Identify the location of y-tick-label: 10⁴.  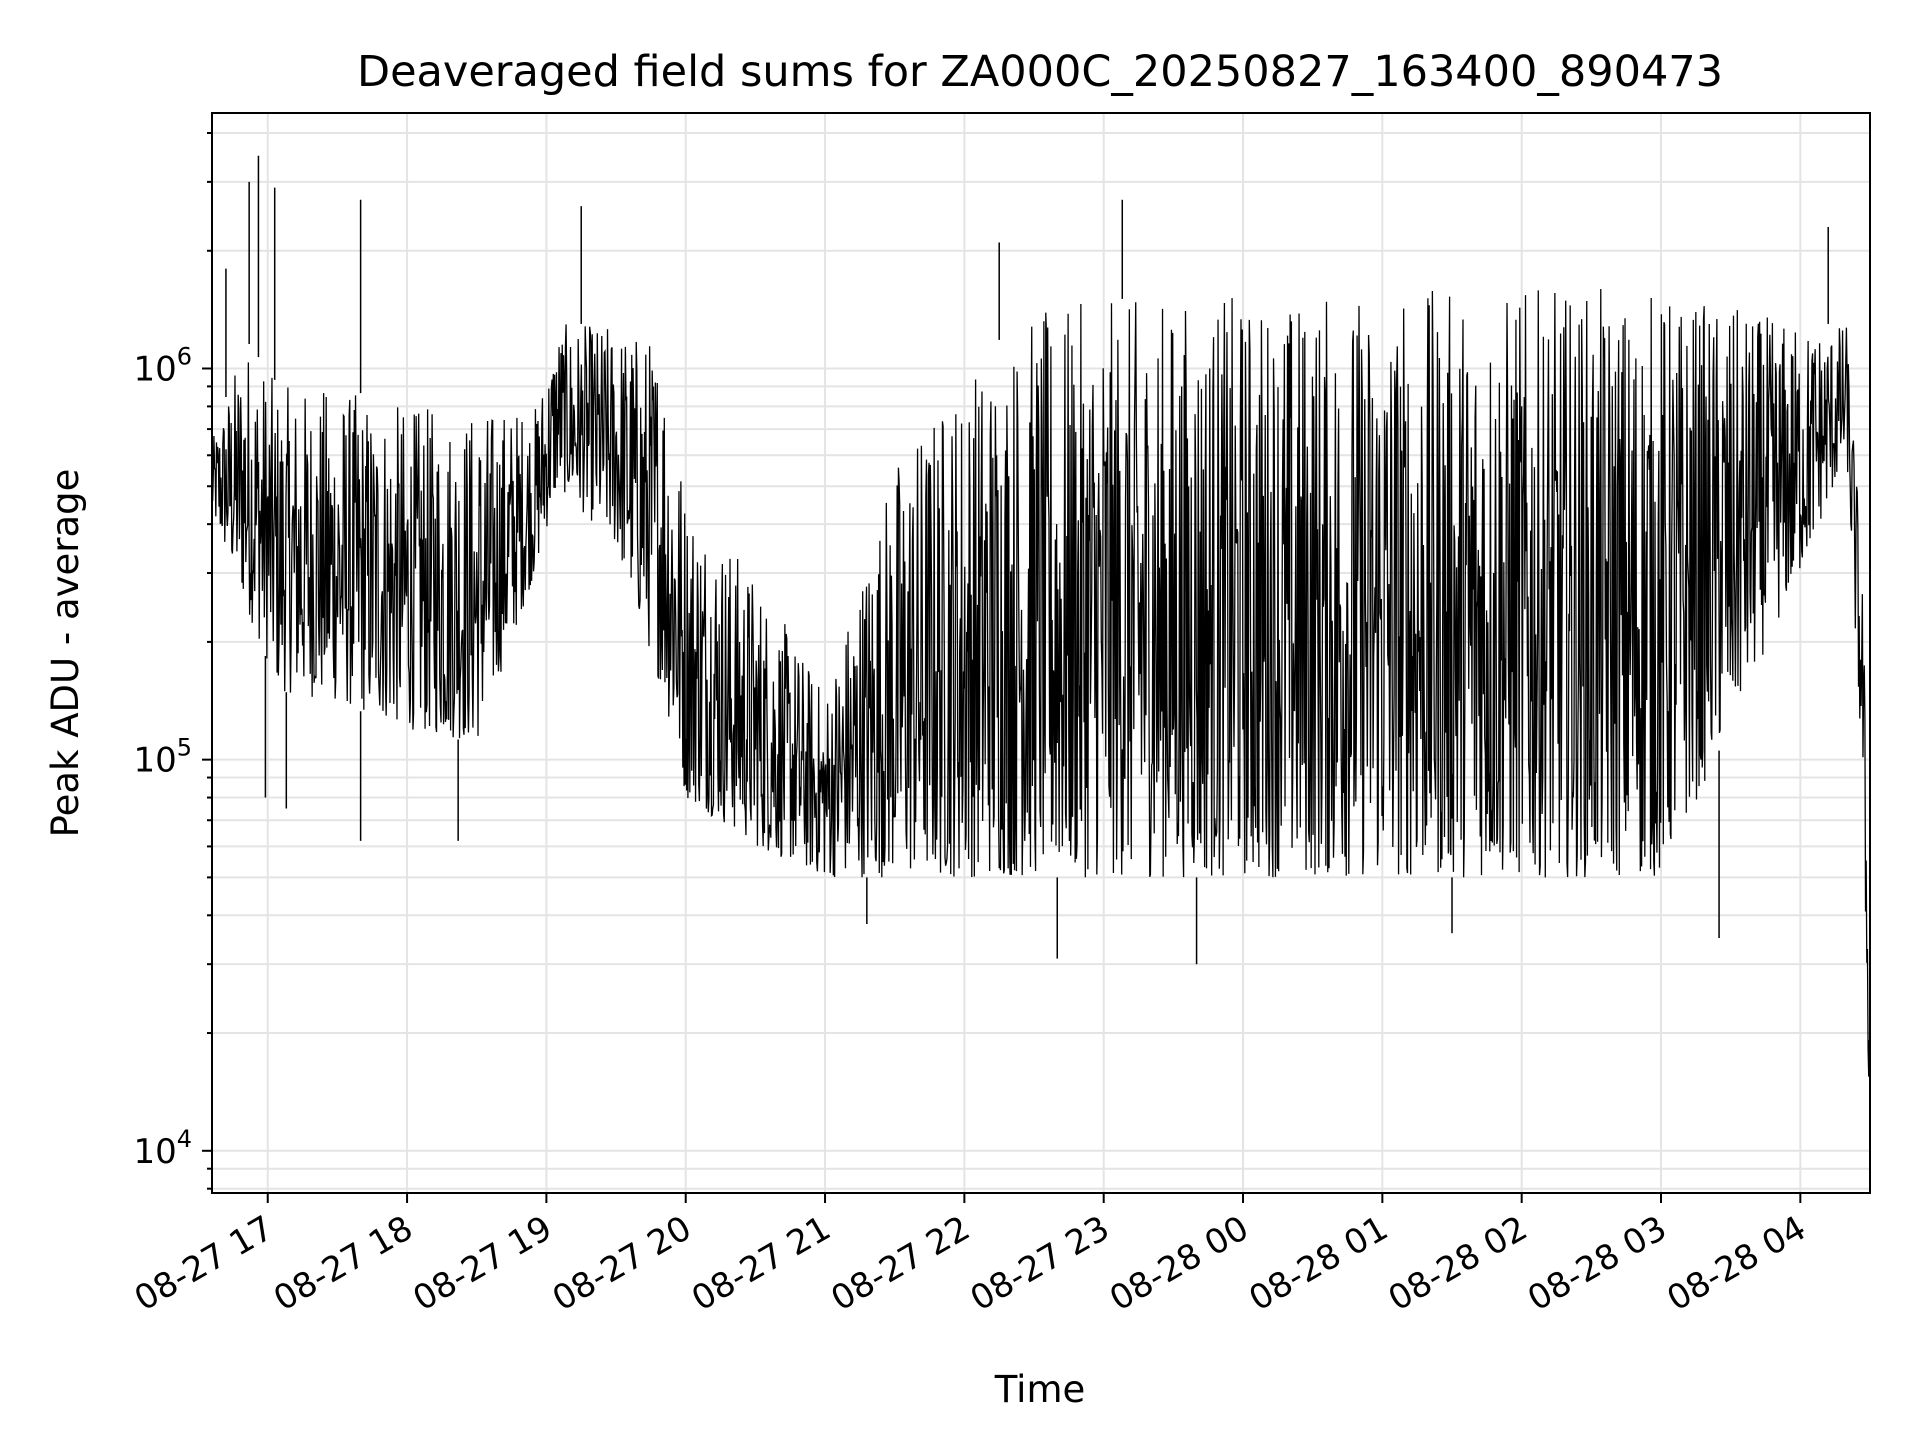
(162, 1148).